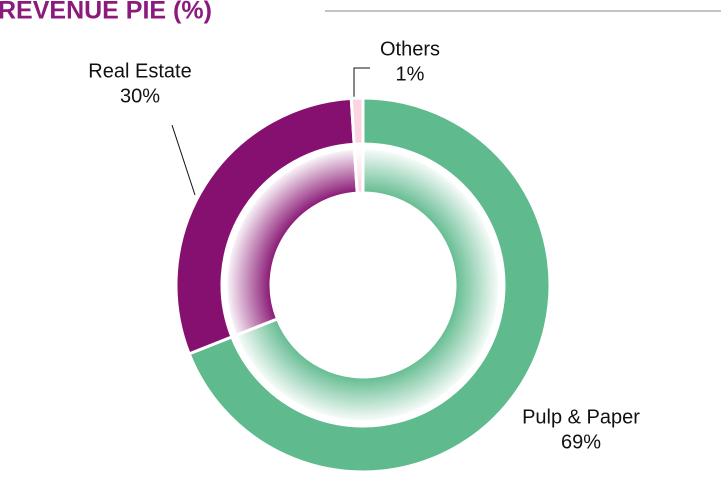  Describe the element at coordinates (357, 121) in the screenshot. I see `slice` at that location.